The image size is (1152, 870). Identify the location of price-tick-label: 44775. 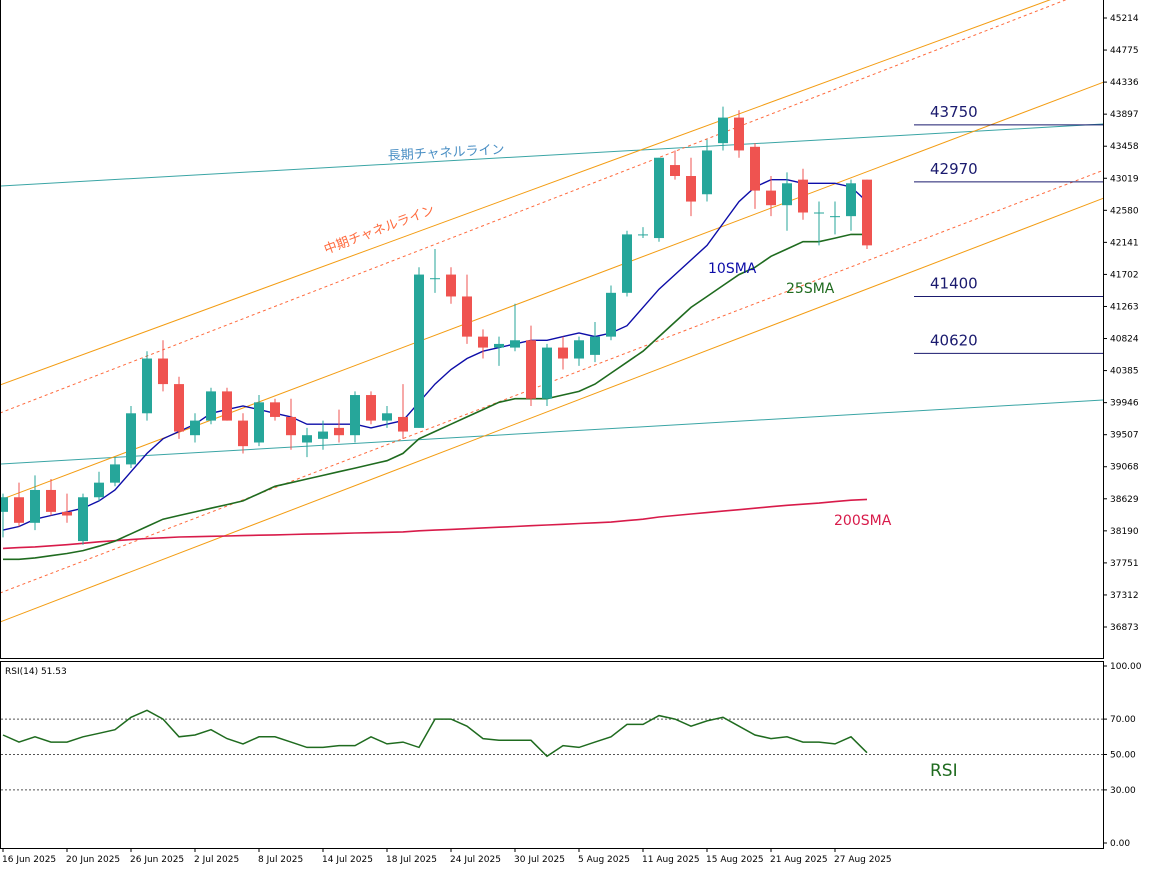
(1124, 51).